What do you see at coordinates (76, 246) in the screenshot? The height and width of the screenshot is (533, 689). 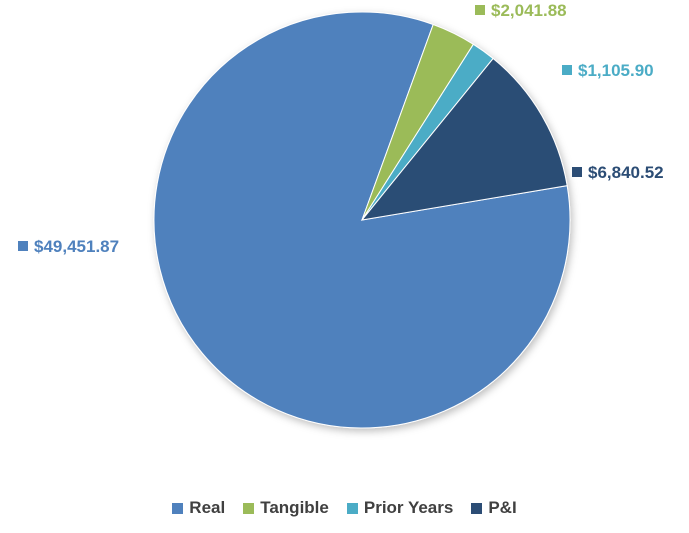 I see `data-label-real: $49,451.87` at bounding box center [76, 246].